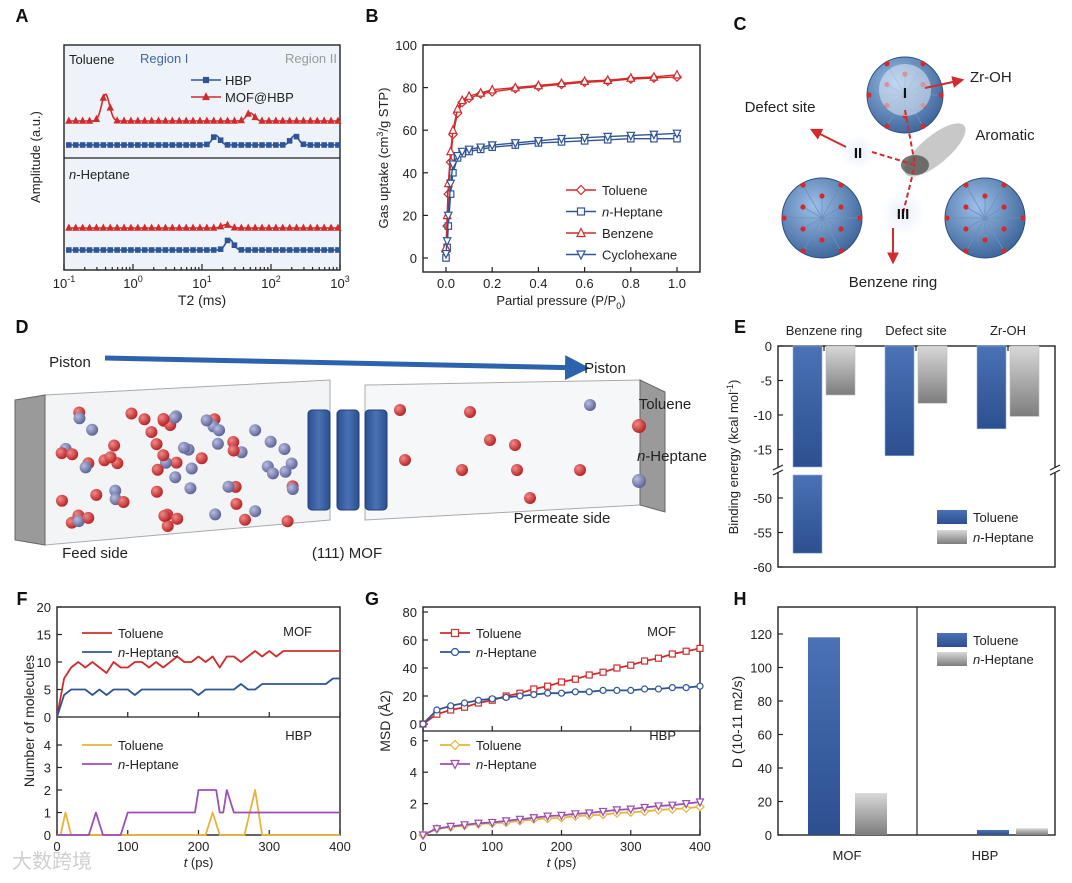 The height and width of the screenshot is (883, 1072). What do you see at coordinates (270, 282) in the screenshot?
I see `x-tick-label: 10²` at bounding box center [270, 282].